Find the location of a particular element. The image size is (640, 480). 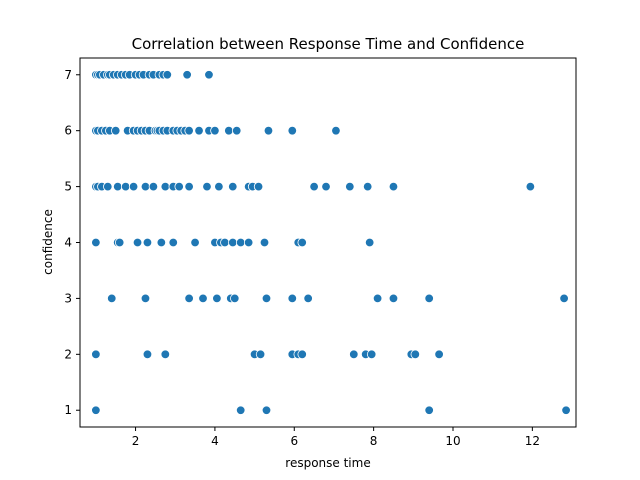

x-axis: 2 4 6 8 10 12 is located at coordinates (336, 437).